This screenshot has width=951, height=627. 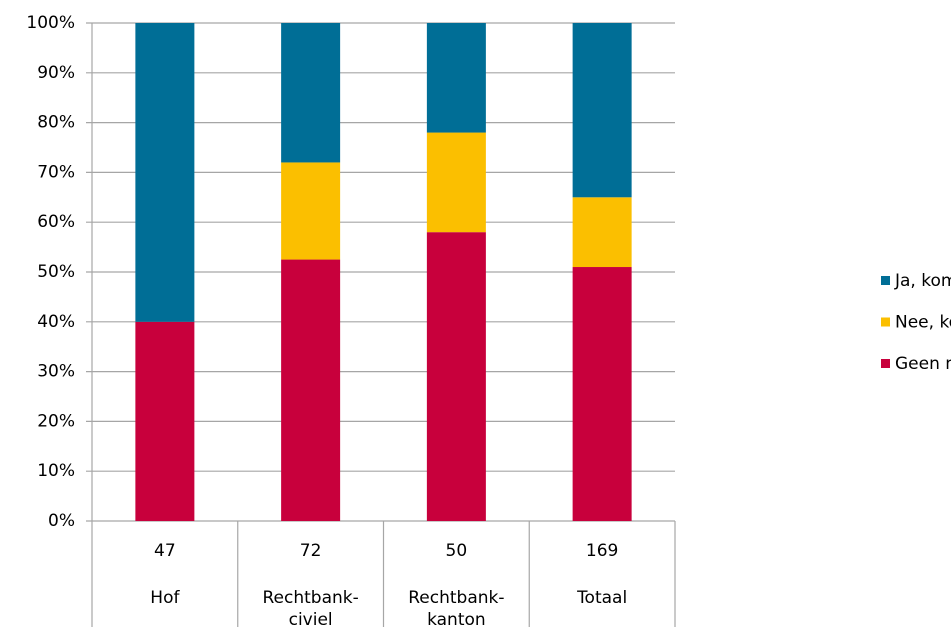 I want to click on x-tick-label: Hof, so click(x=165, y=598).